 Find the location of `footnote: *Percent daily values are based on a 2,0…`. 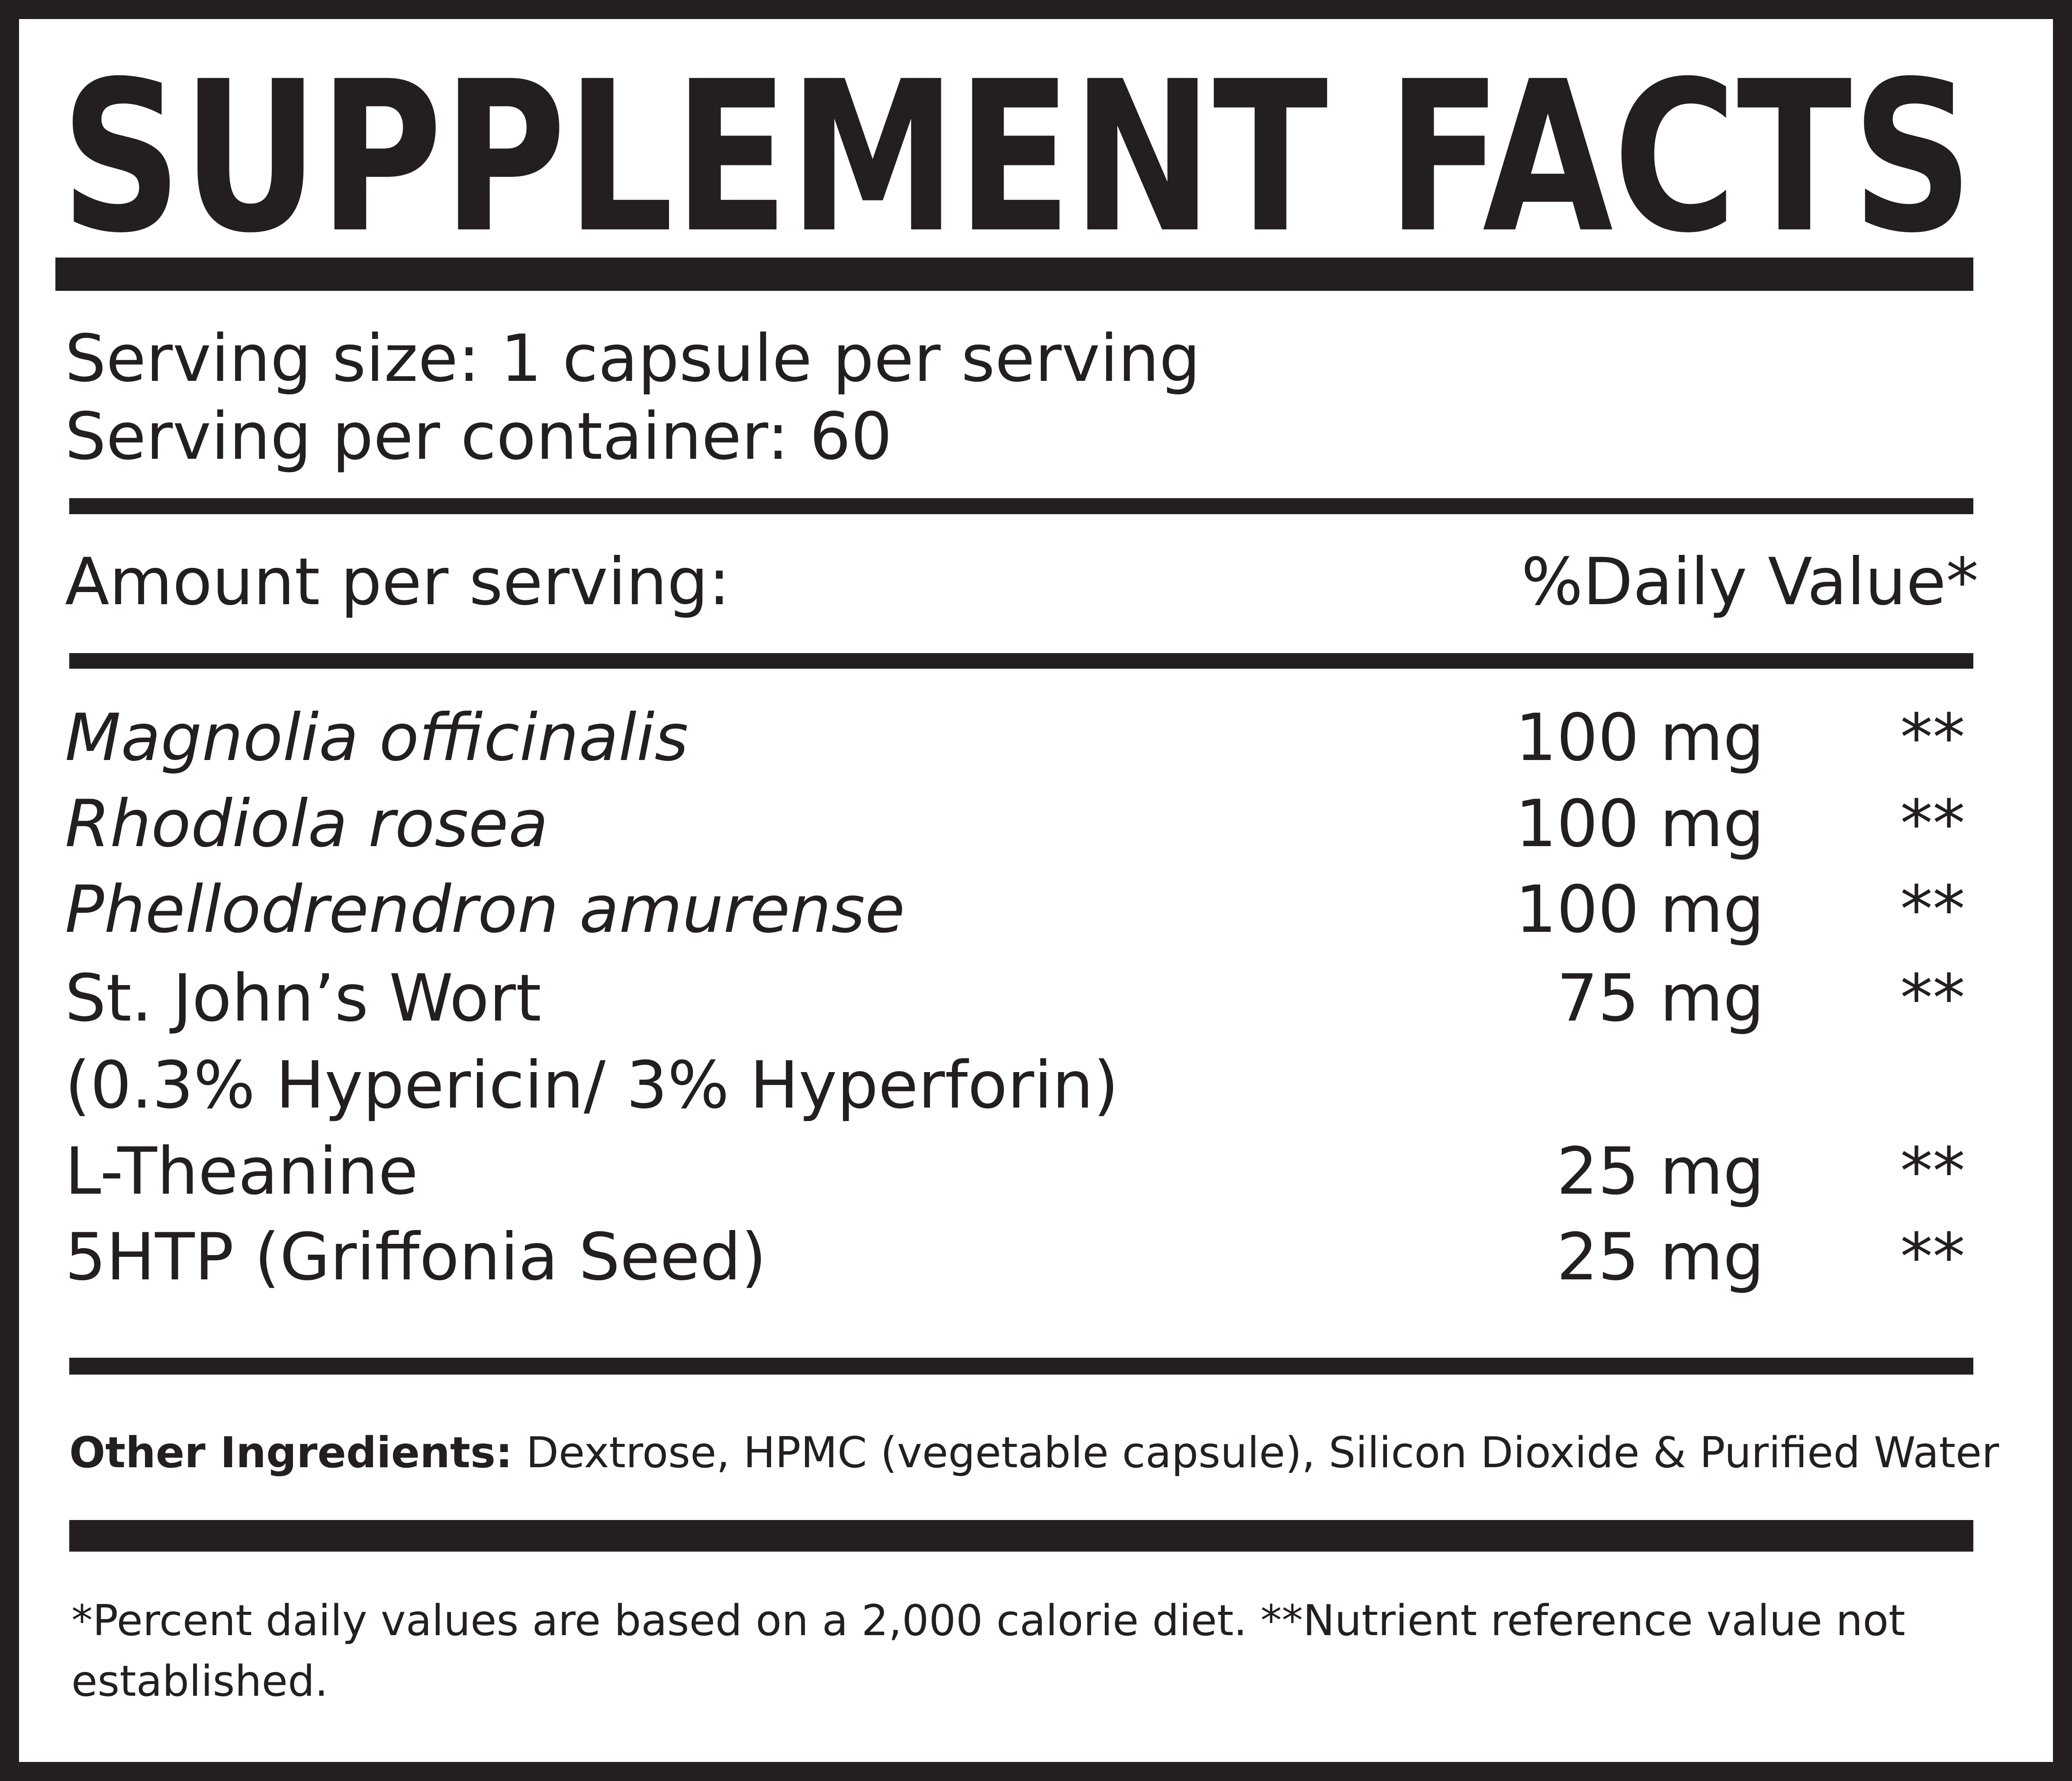

footnote: *Percent daily values are based on a 2,0… is located at coordinates (988, 1621).